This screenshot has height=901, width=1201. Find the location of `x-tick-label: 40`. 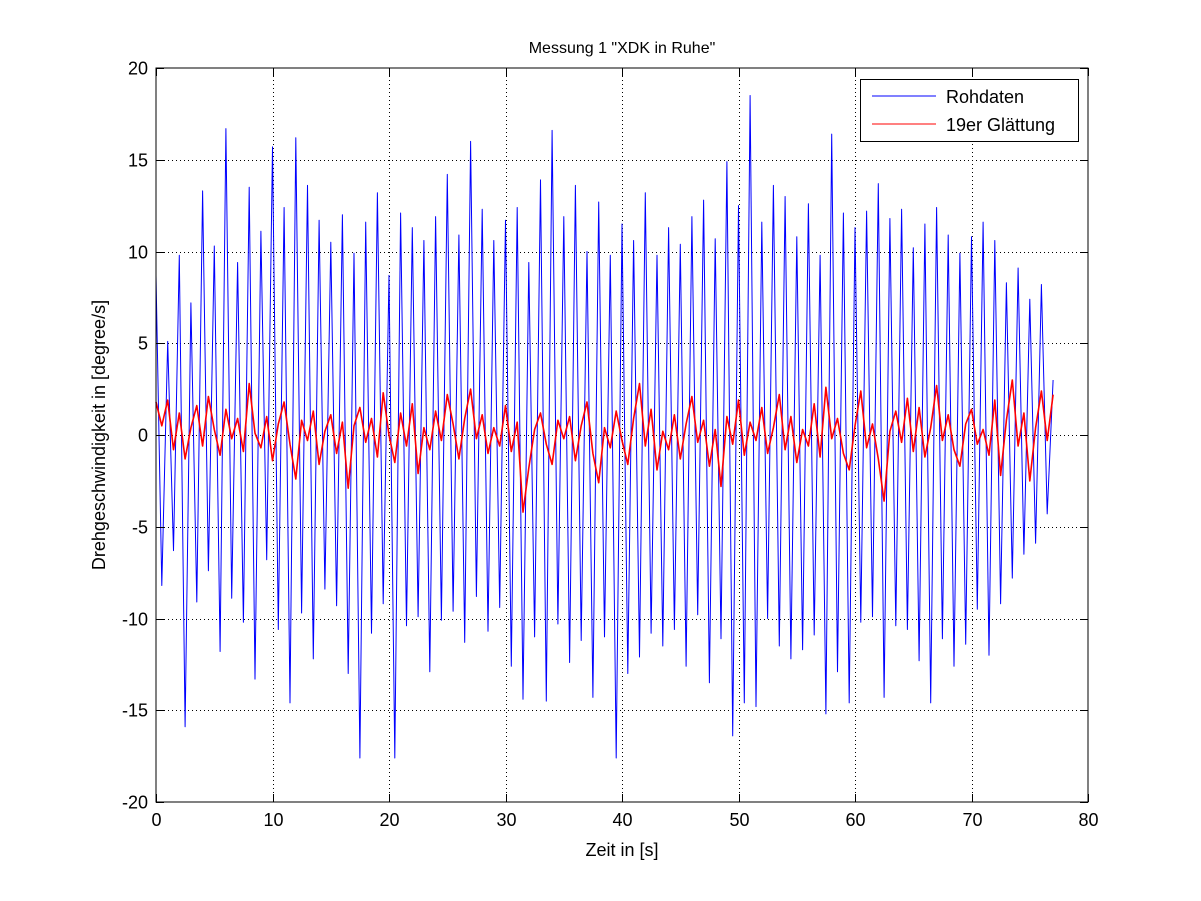

x-tick-label: 40 is located at coordinates (622, 820).